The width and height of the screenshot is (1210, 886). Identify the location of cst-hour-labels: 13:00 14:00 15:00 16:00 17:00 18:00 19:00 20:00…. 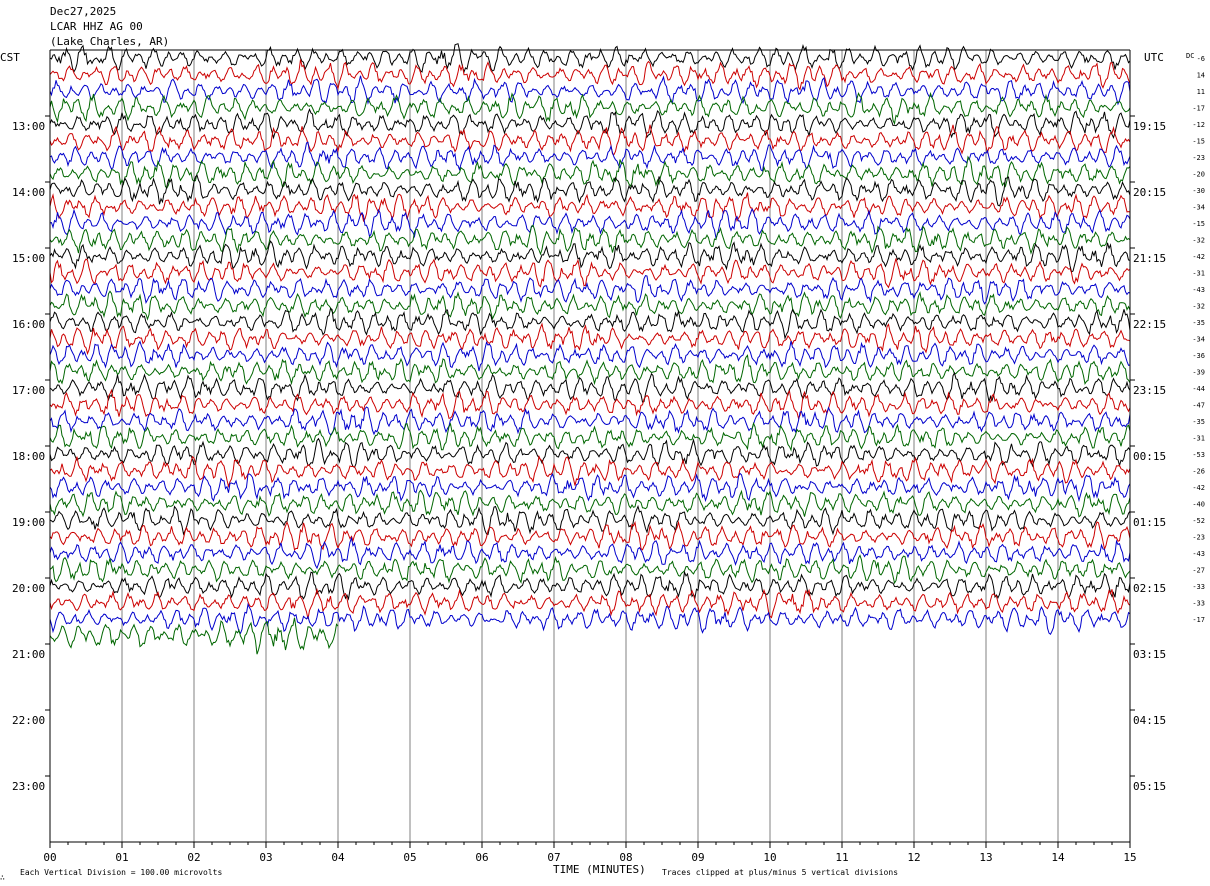
(31, 454).